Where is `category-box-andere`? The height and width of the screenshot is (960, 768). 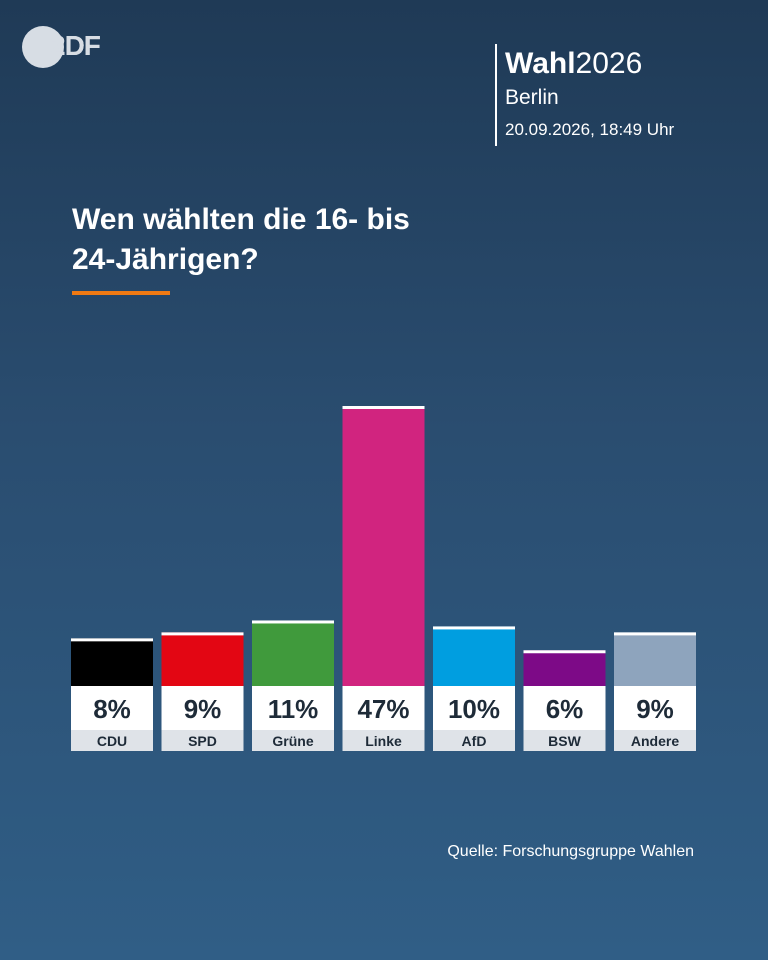
category-box-andere is located at coordinates (655, 740).